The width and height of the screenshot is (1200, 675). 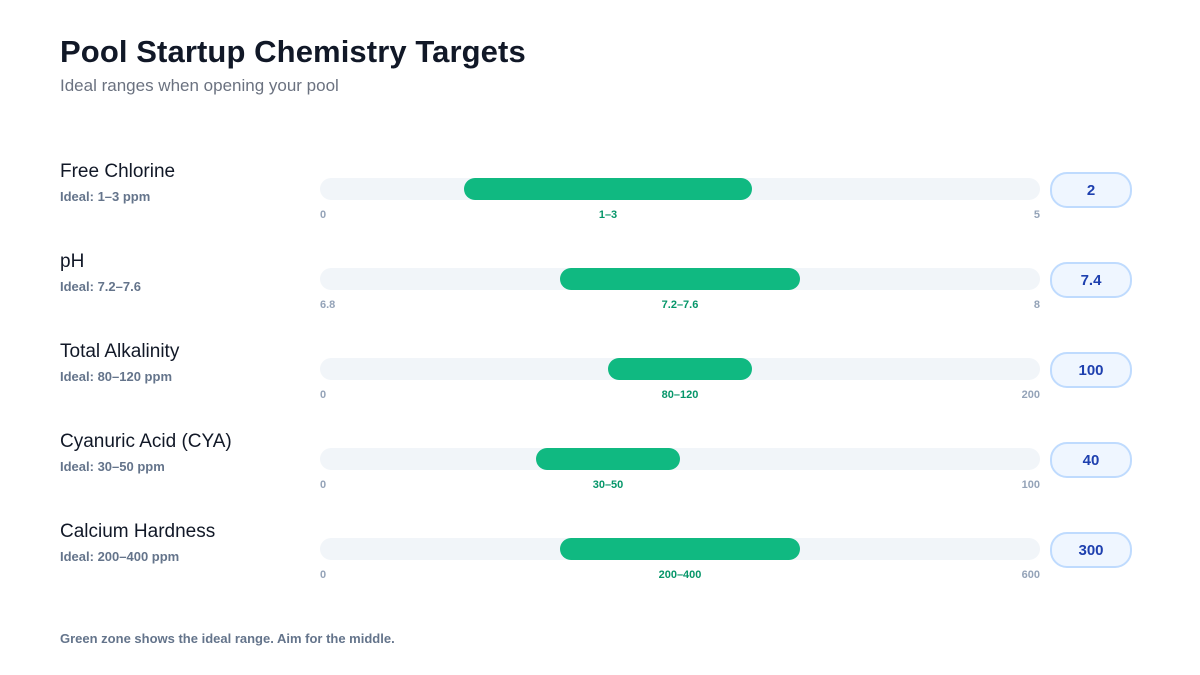 I want to click on axis-max-label: 5, so click(x=1036, y=215).